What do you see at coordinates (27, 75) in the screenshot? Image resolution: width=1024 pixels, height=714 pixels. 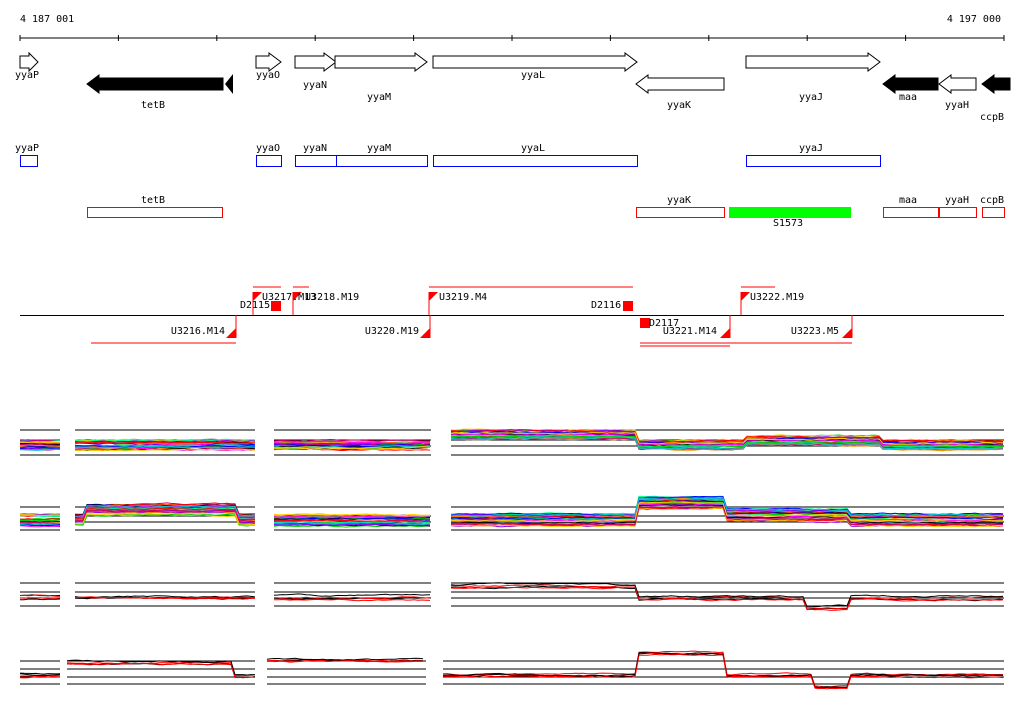 I see `gene-label: yyaP` at bounding box center [27, 75].